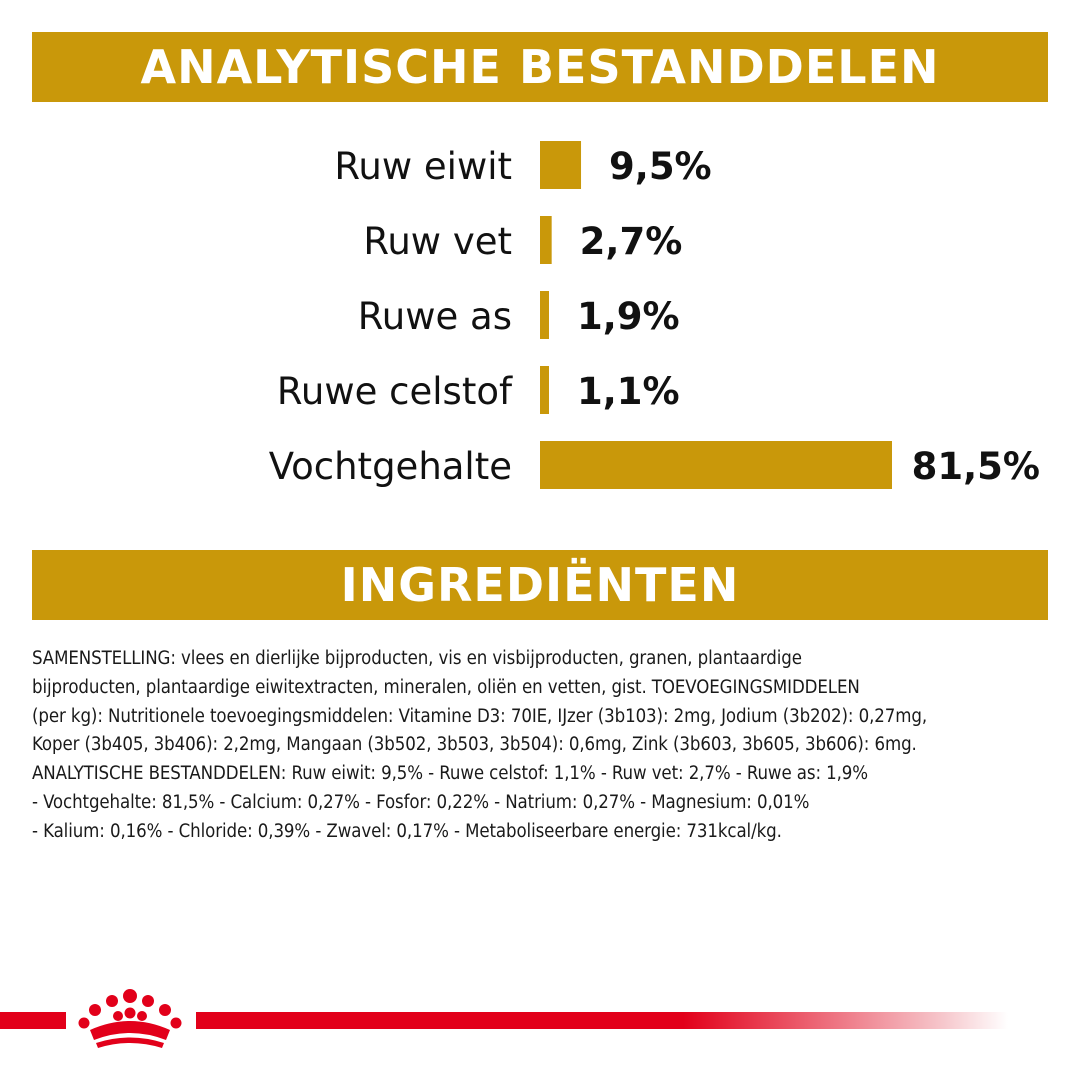  What do you see at coordinates (423, 166) in the screenshot?
I see `category-label: Ruw eiwit` at bounding box center [423, 166].